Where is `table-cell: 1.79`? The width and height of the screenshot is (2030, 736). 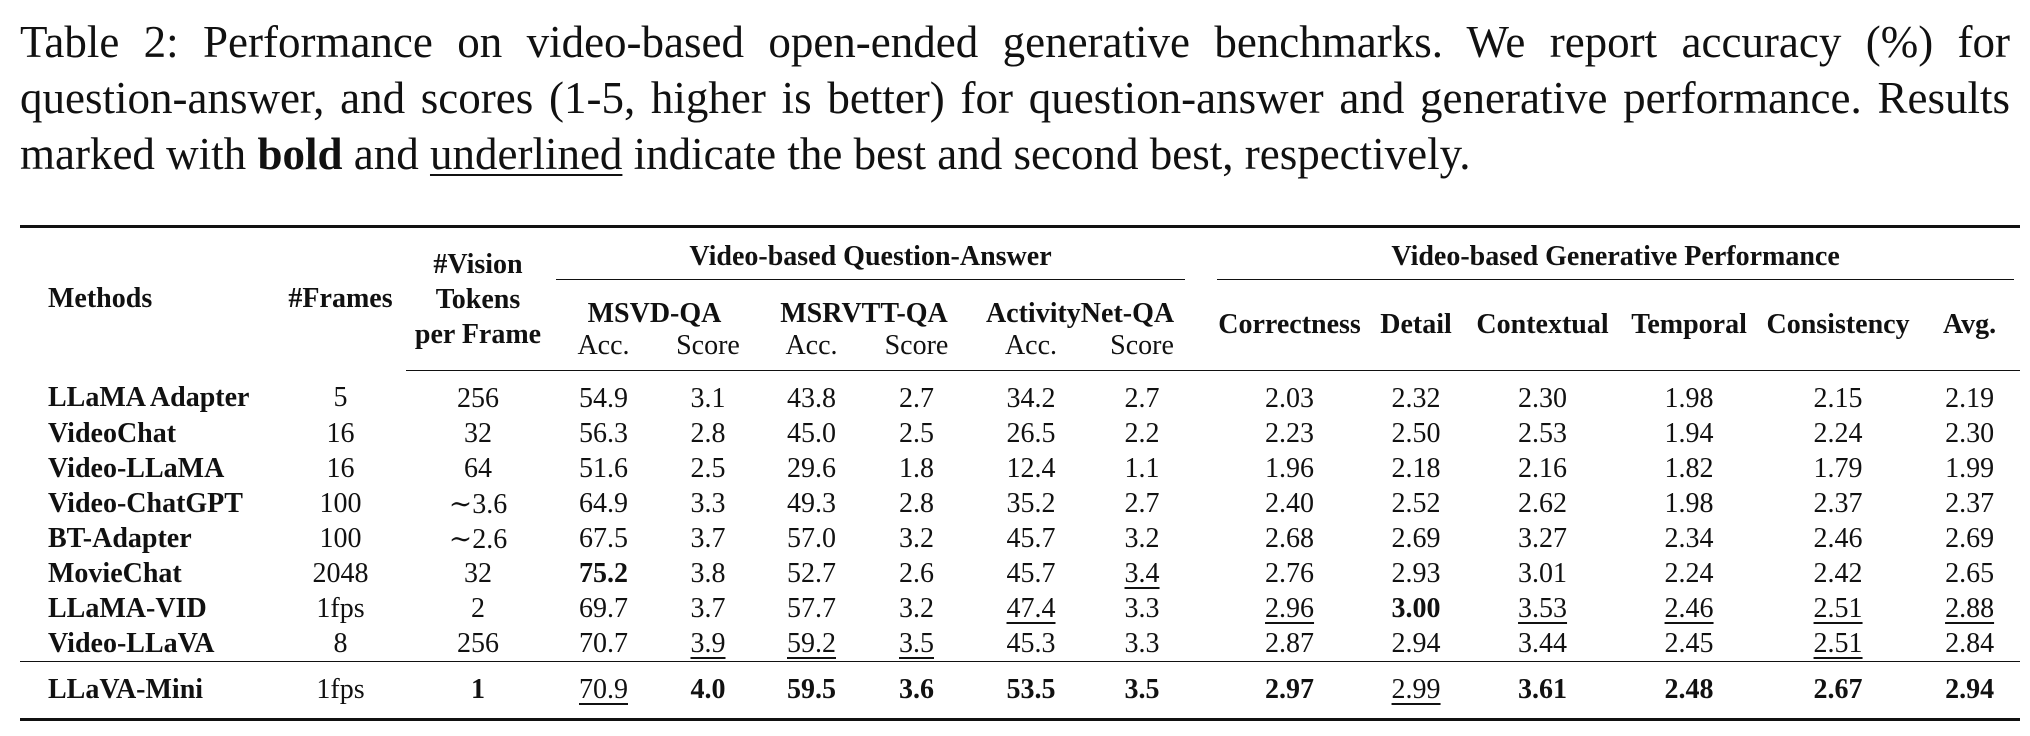 table-cell: 1.79 is located at coordinates (1838, 468).